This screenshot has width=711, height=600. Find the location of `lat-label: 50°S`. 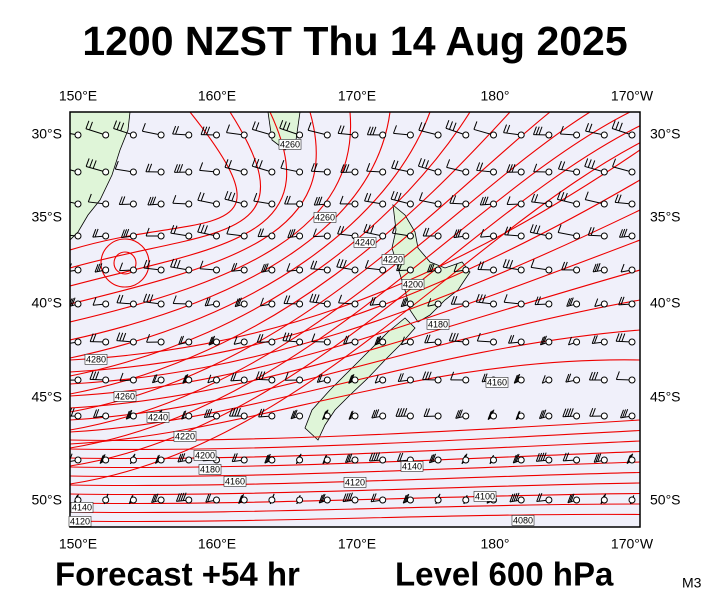

lat-label: 50°S is located at coordinates (46, 500).